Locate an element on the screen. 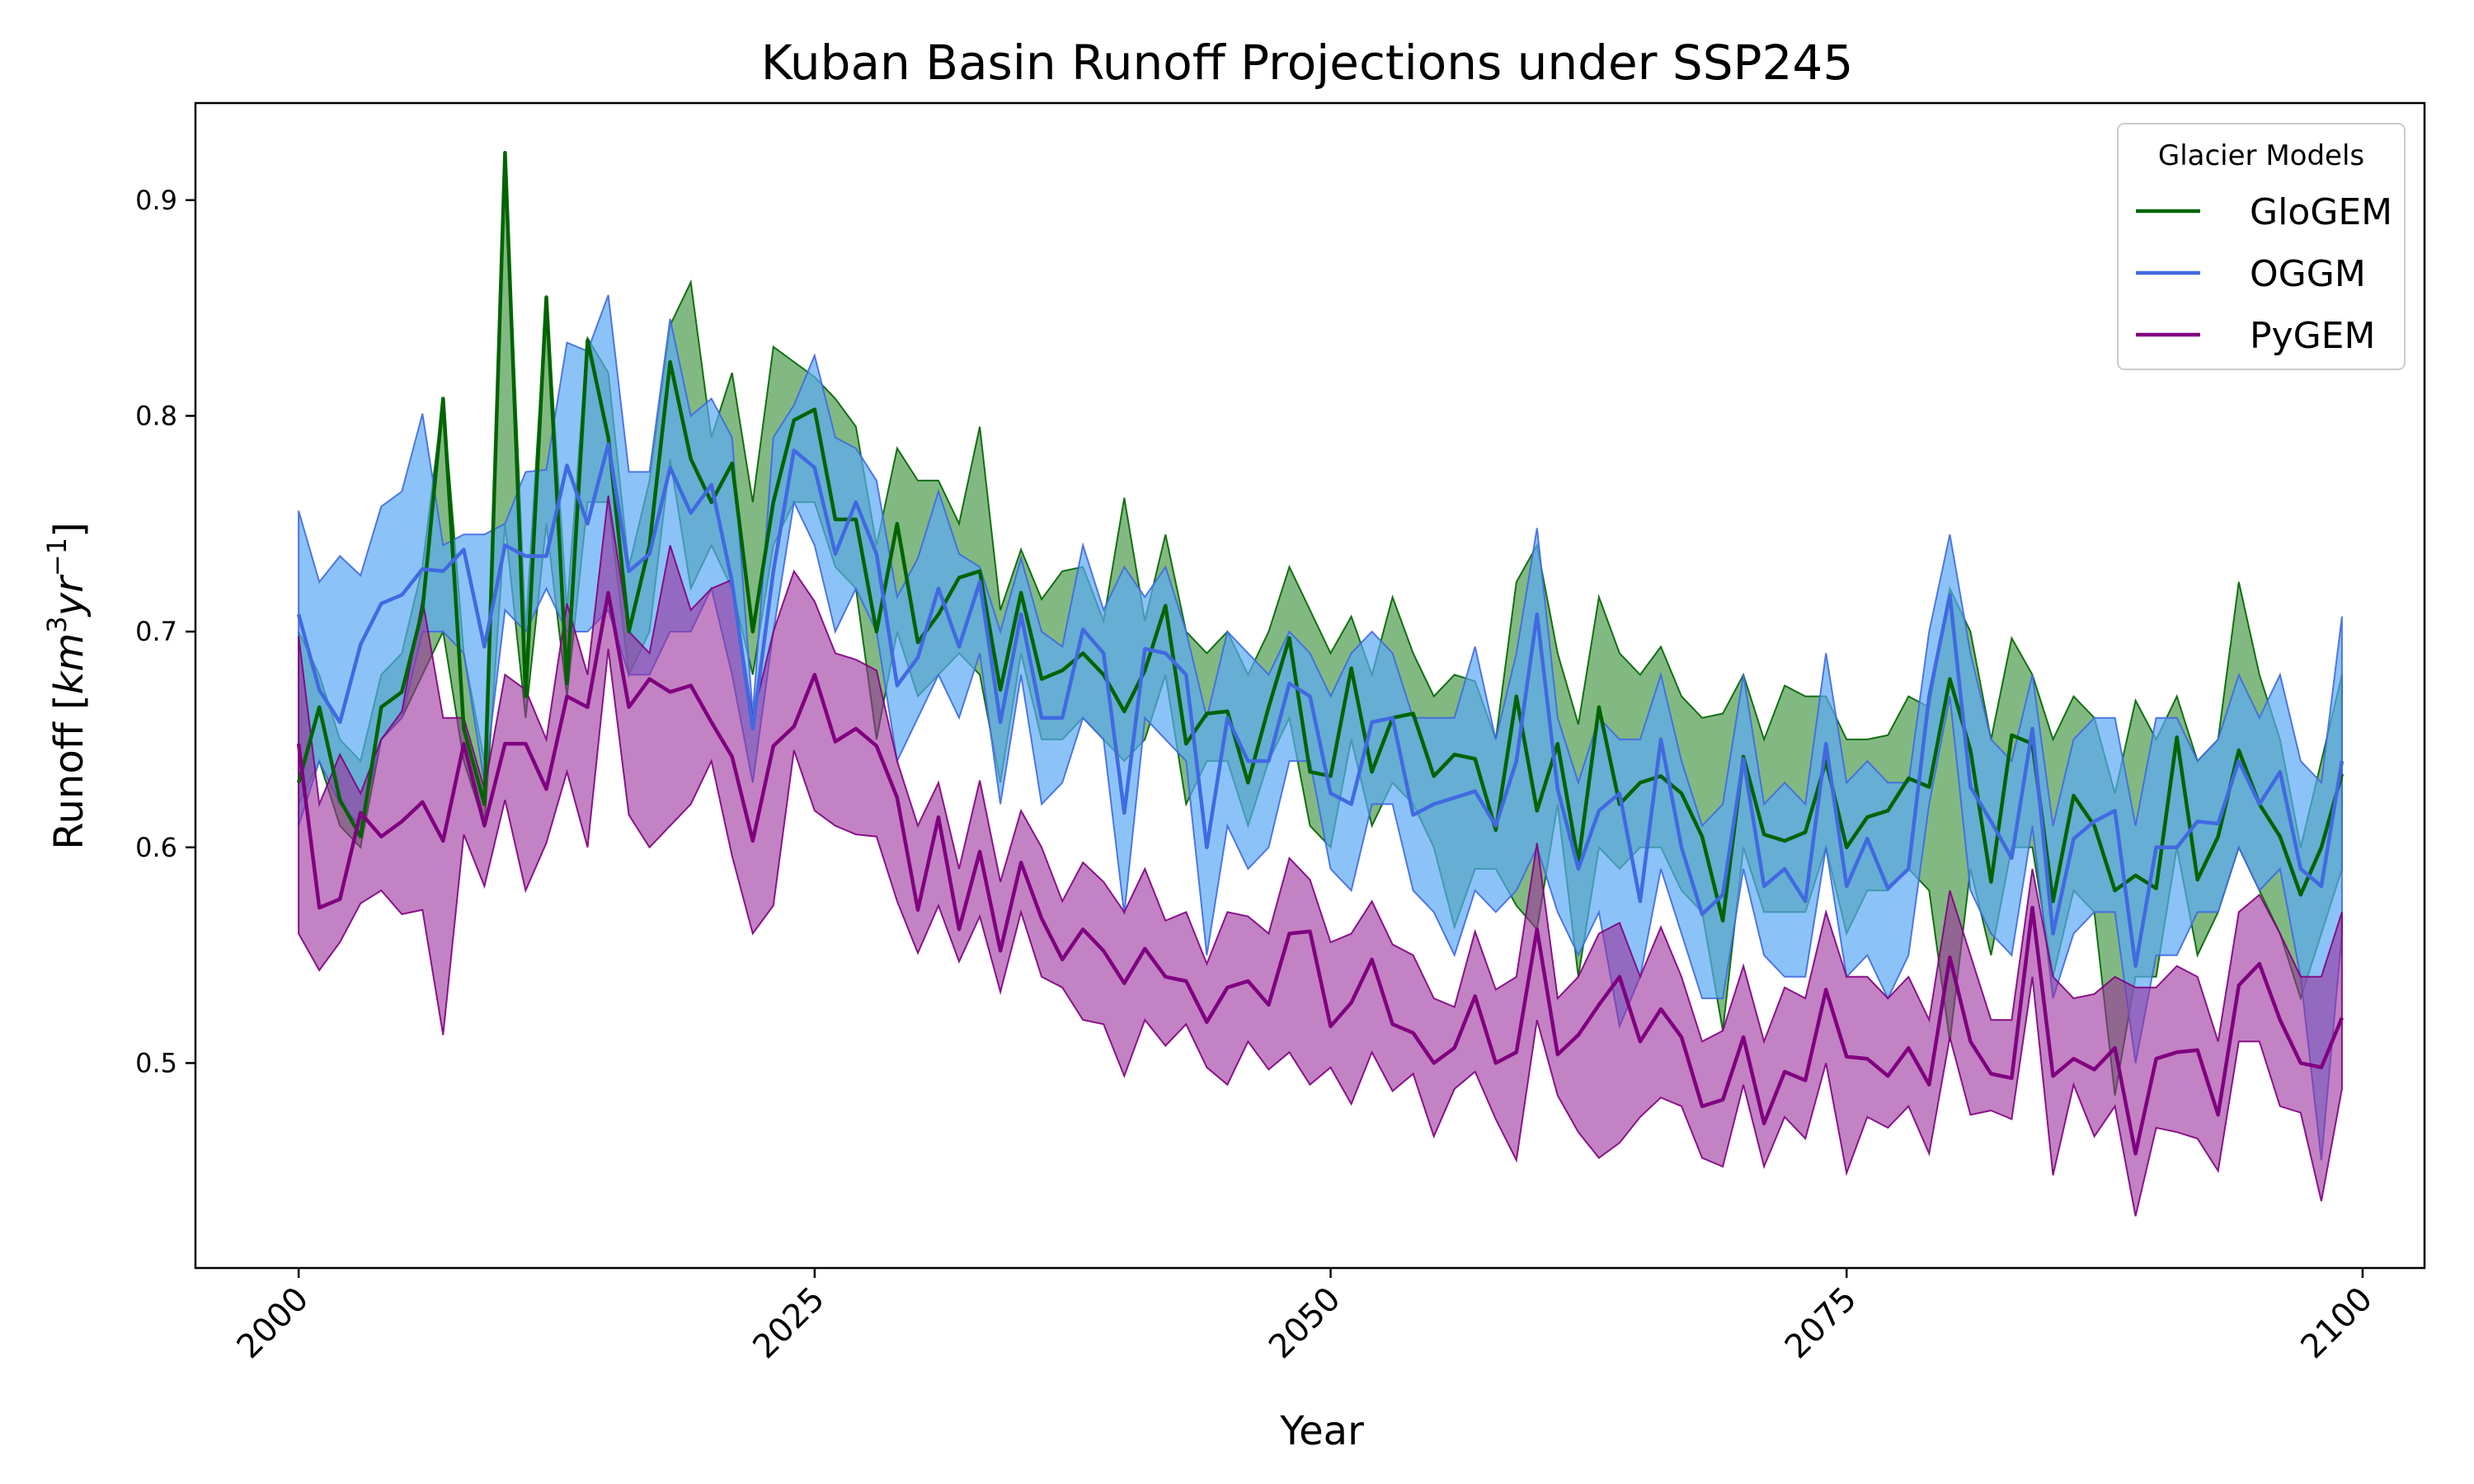 This screenshot has height=1484, width=2474. x-tick-label: 2050 is located at coordinates (1305, 1323).